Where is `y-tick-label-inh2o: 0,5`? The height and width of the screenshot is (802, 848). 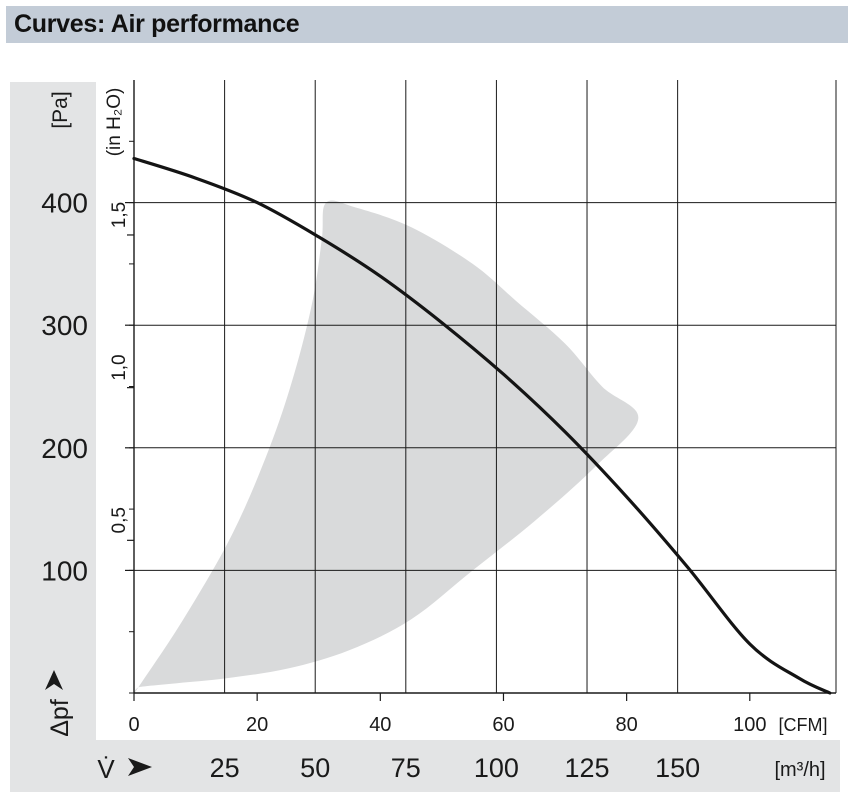 y-tick-label-inh2o: 0,5 is located at coordinates (119, 520).